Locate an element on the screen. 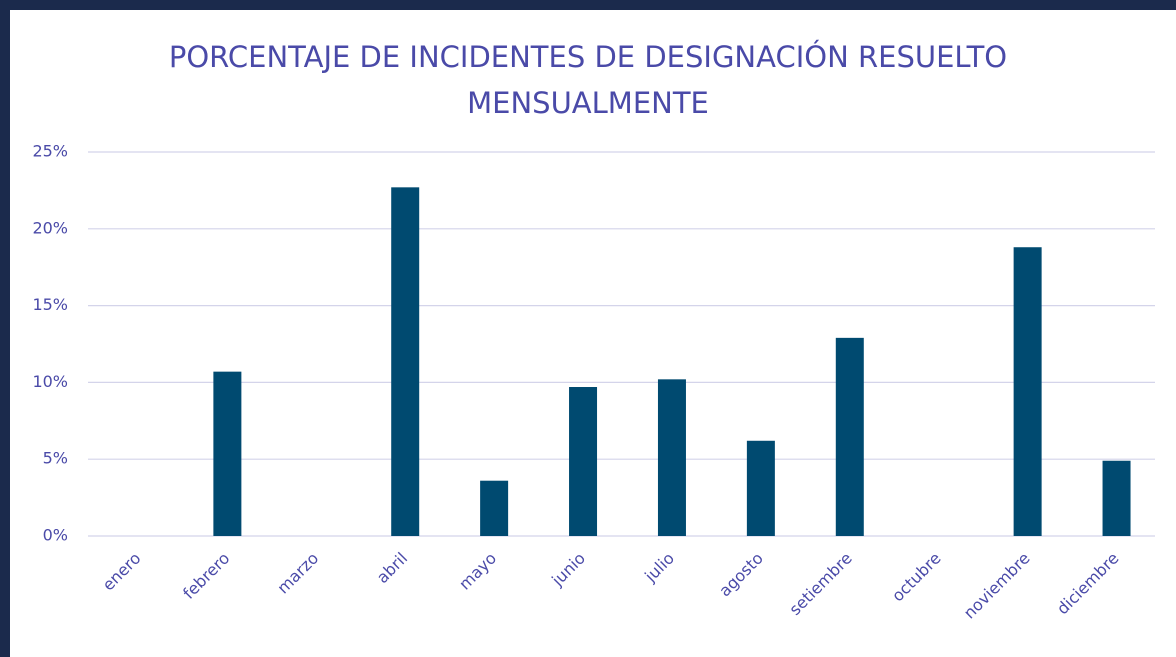 Image resolution: width=1176 pixels, height=657 pixels. x-tick-label: mayo is located at coordinates (477, 571).